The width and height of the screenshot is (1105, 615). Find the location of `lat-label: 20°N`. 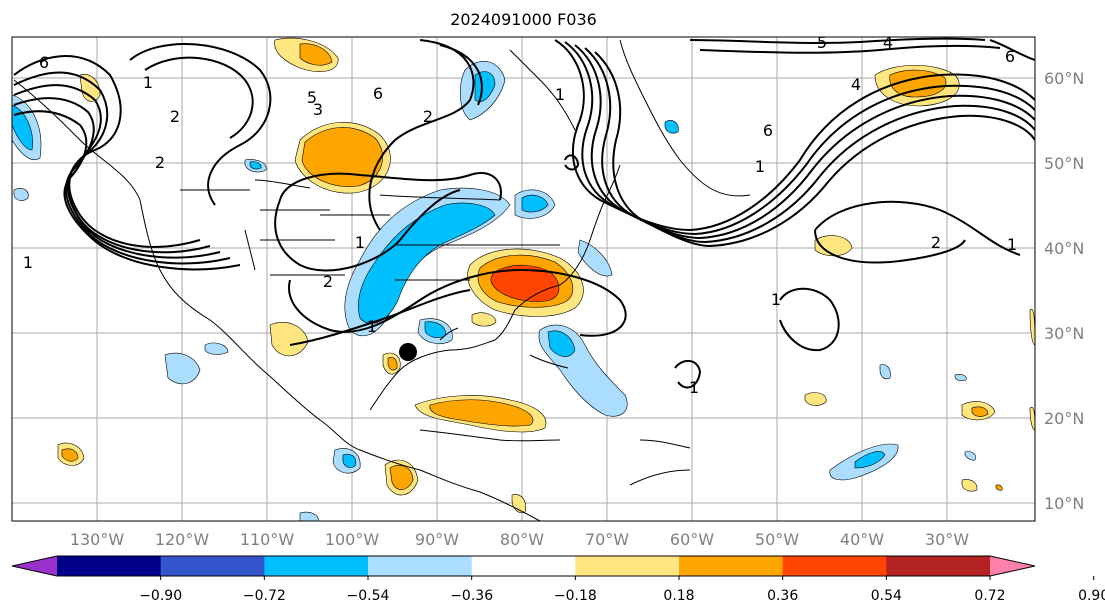

lat-label: 20°N is located at coordinates (1064, 418).